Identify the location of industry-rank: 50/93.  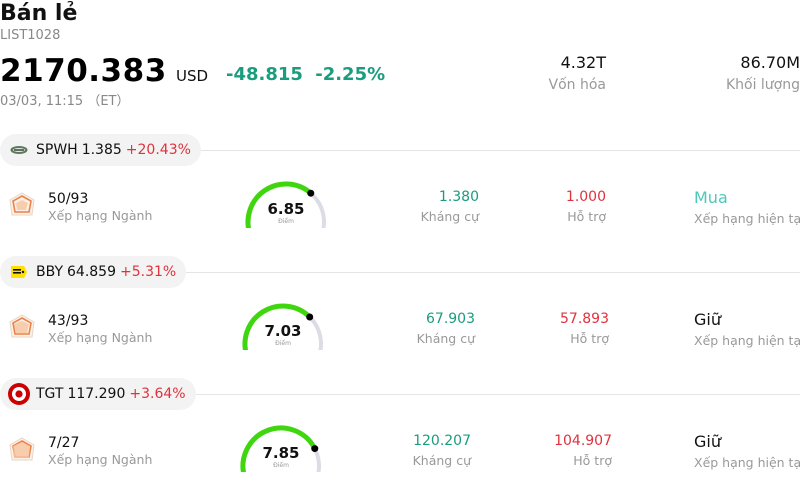
(68, 199).